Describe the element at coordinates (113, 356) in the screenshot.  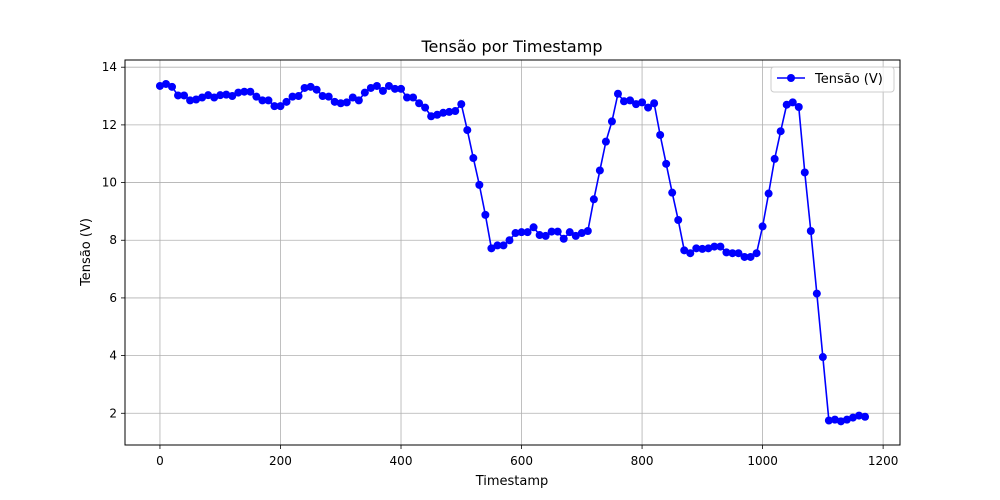
I see `y-tick-label: 4` at that location.